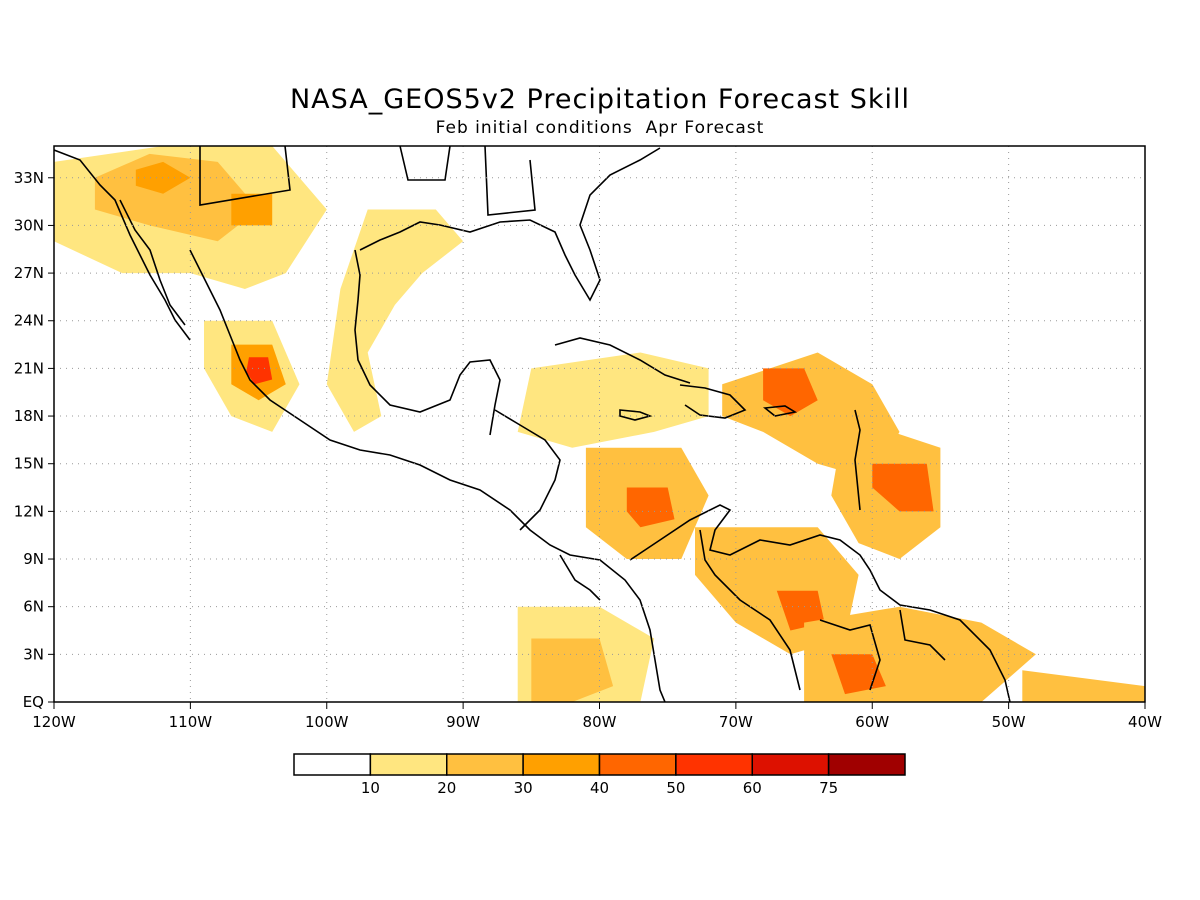 The height and width of the screenshot is (900, 1200). I want to click on colorbar-label: 10, so click(370, 788).